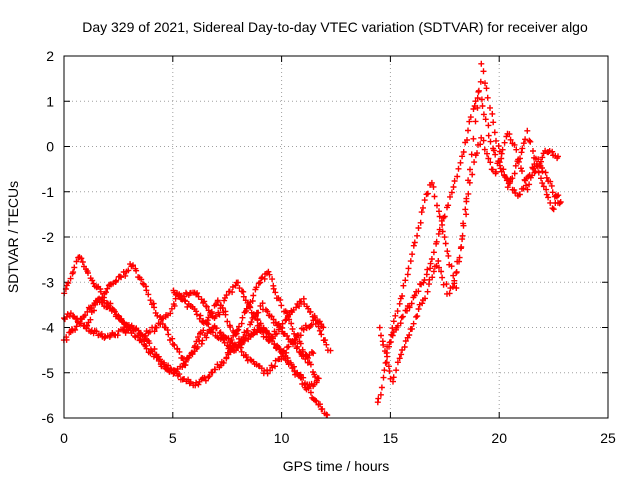 Image resolution: width=640 pixels, height=480 pixels. What do you see at coordinates (48, 192) in the screenshot?
I see `y-tick-label: -1` at bounding box center [48, 192].